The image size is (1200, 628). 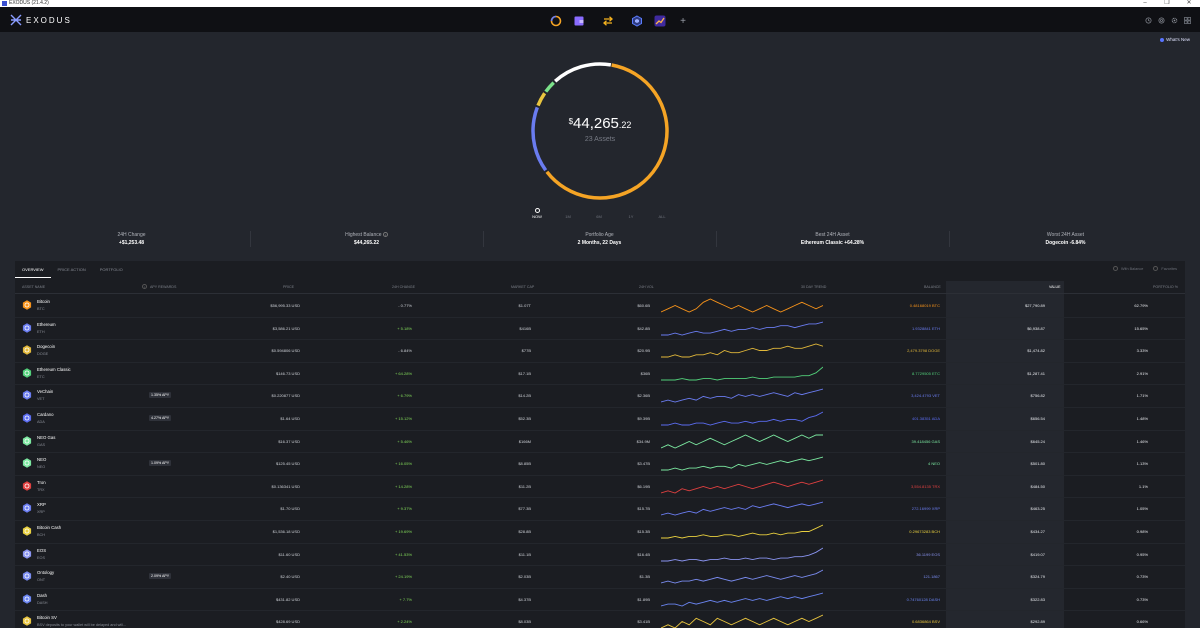 I want to click on apy-badge: 2.09% APY, so click(x=160, y=576).